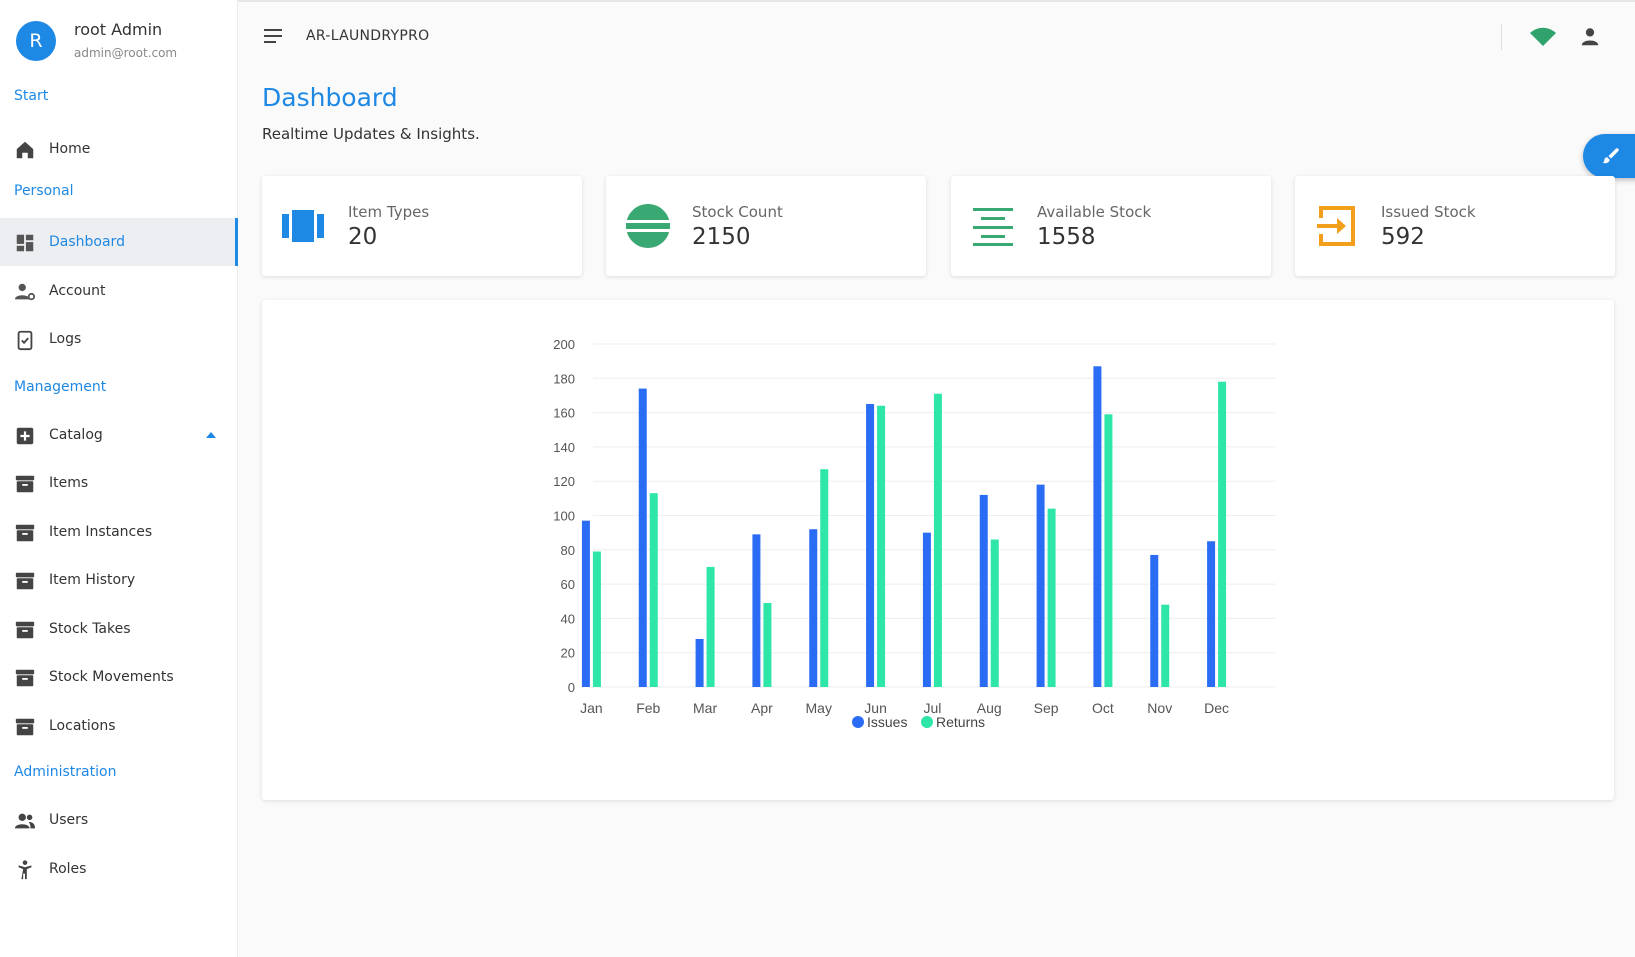 The width and height of the screenshot is (1635, 957). Describe the element at coordinates (1094, 212) in the screenshot. I see `stat-label: Available Stock` at that location.